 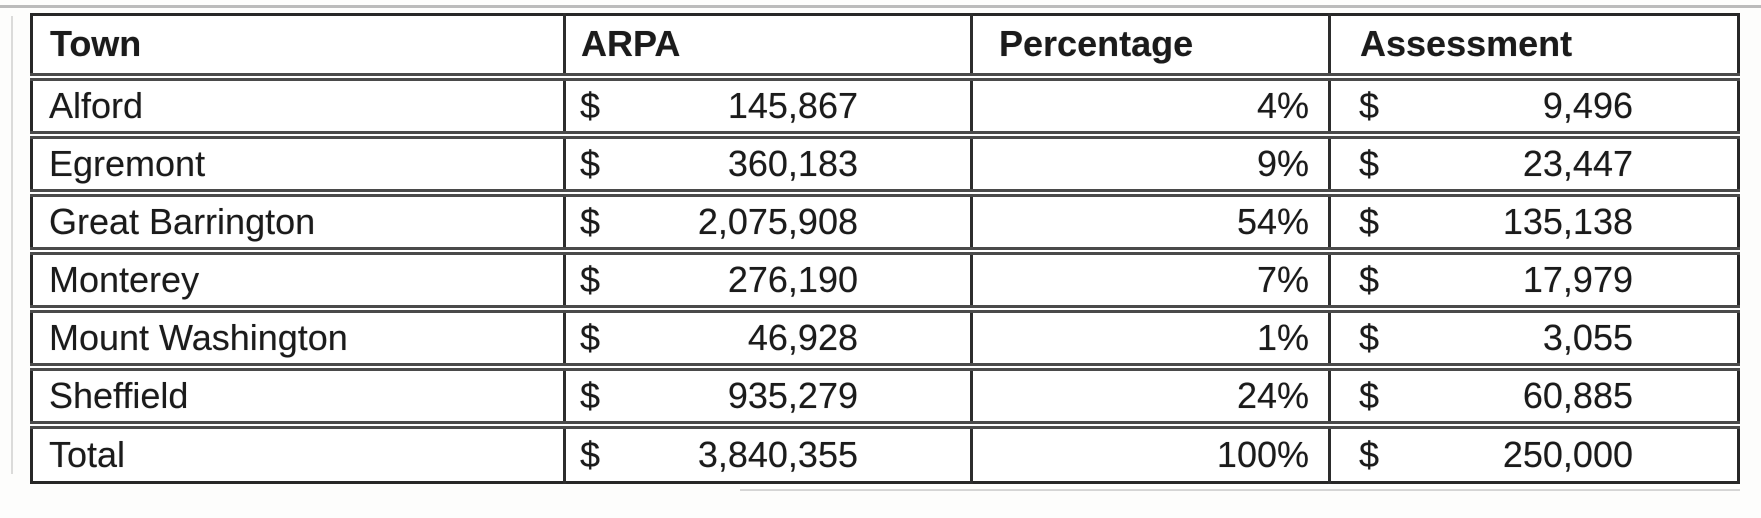 What do you see at coordinates (1150, 223) in the screenshot?
I see `cell-percentage: 54%` at bounding box center [1150, 223].